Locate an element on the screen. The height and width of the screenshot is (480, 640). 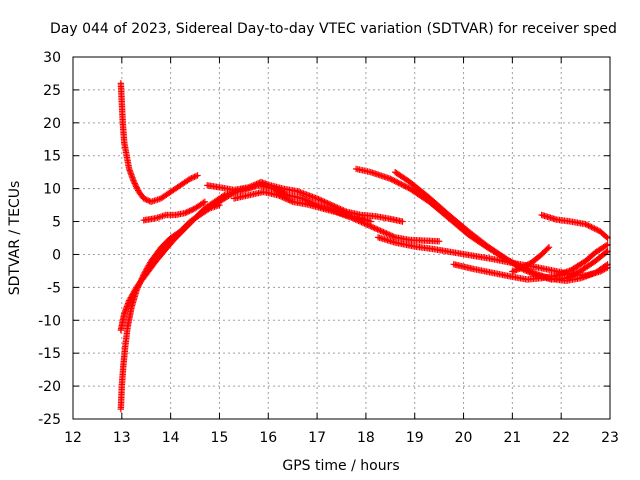
y-tick-label: -25 is located at coordinates (49, 420).